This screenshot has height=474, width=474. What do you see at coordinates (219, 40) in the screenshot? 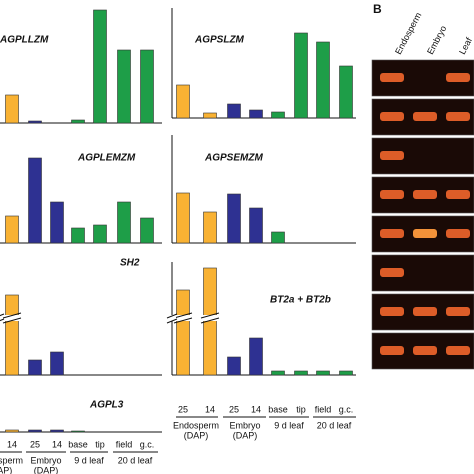
I see `chart-title: AGPSLZM` at bounding box center [219, 40].